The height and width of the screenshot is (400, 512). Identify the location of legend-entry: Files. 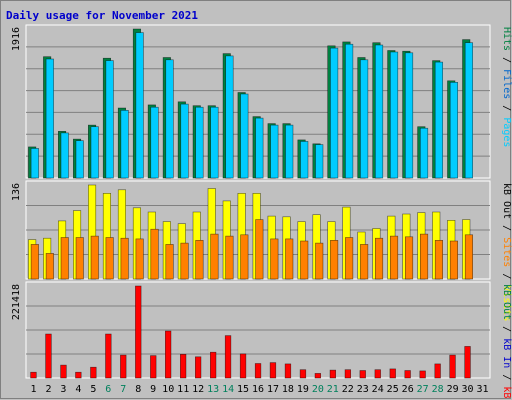
(506, 84).